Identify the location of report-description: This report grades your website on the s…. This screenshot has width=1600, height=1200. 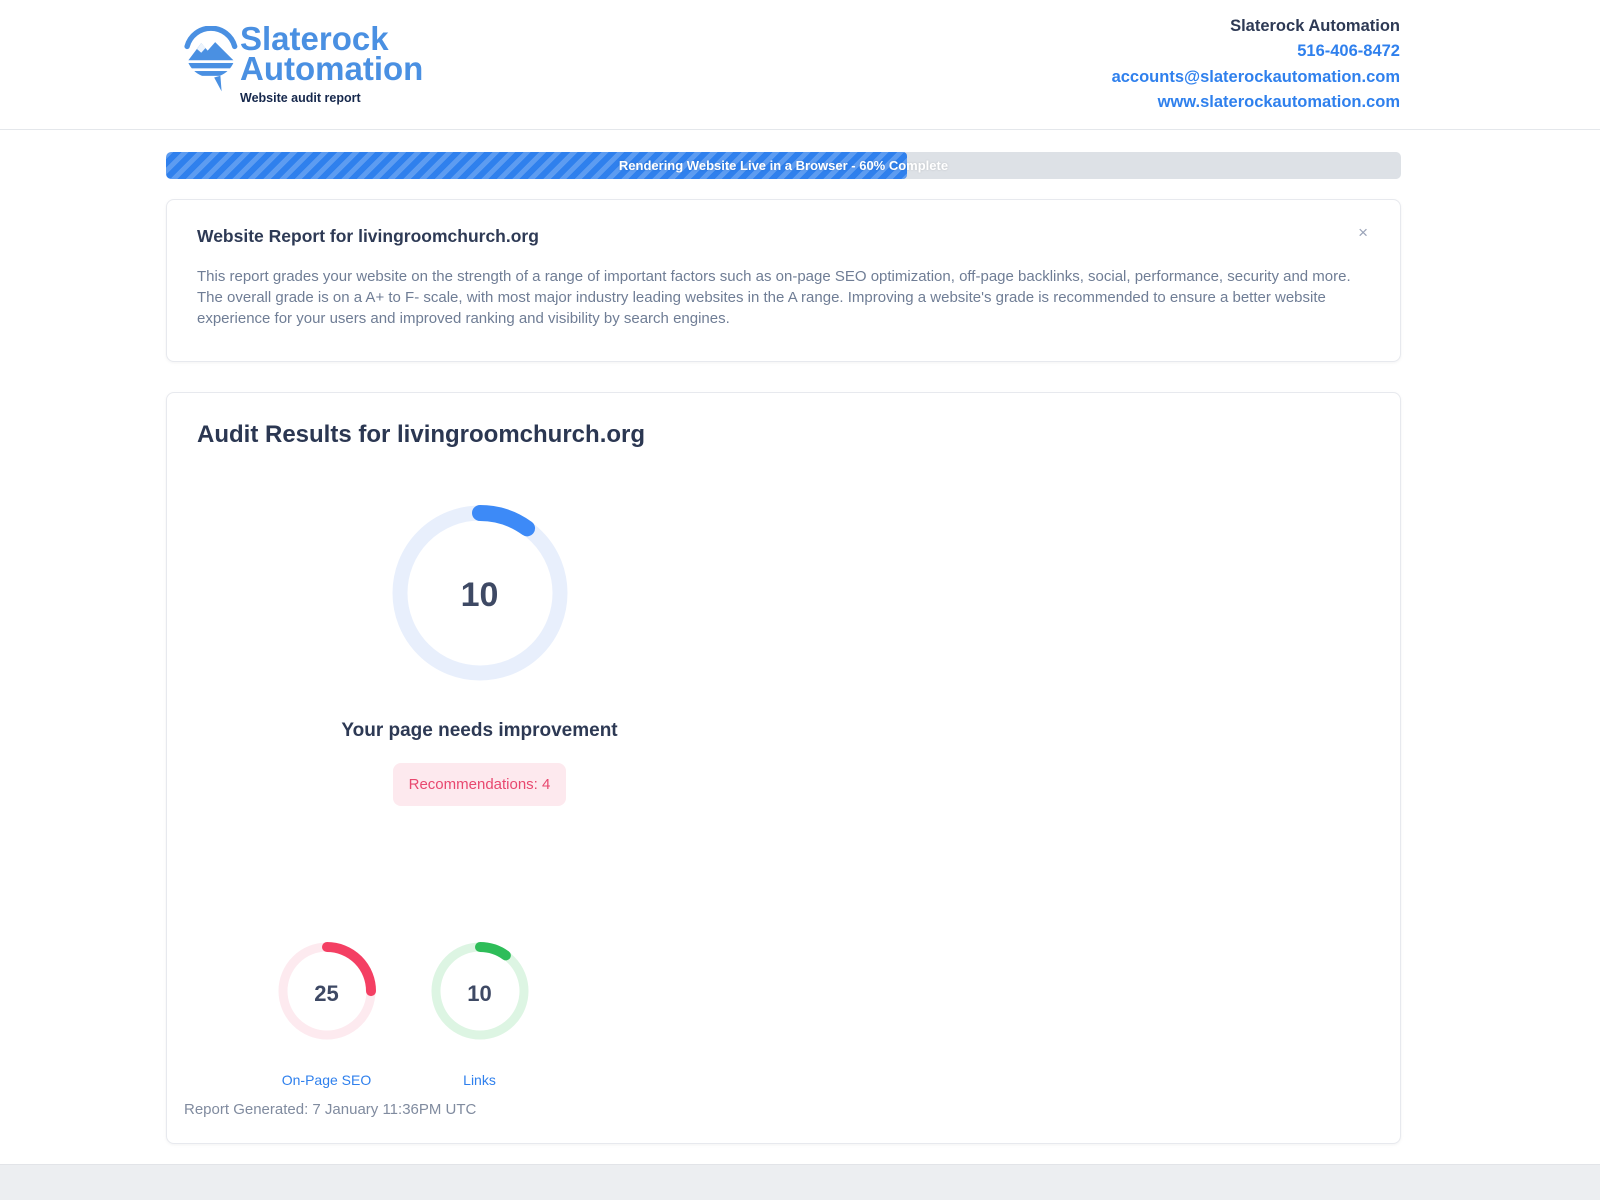
(774, 297).